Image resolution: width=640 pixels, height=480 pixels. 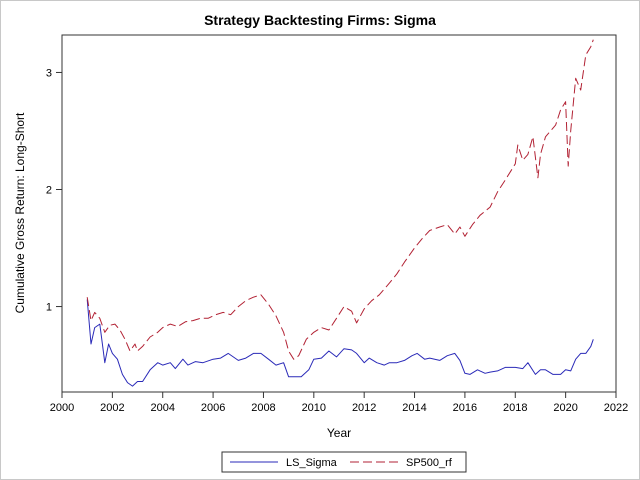 What do you see at coordinates (565, 408) in the screenshot?
I see `x-tick-label: 2020` at bounding box center [565, 408].